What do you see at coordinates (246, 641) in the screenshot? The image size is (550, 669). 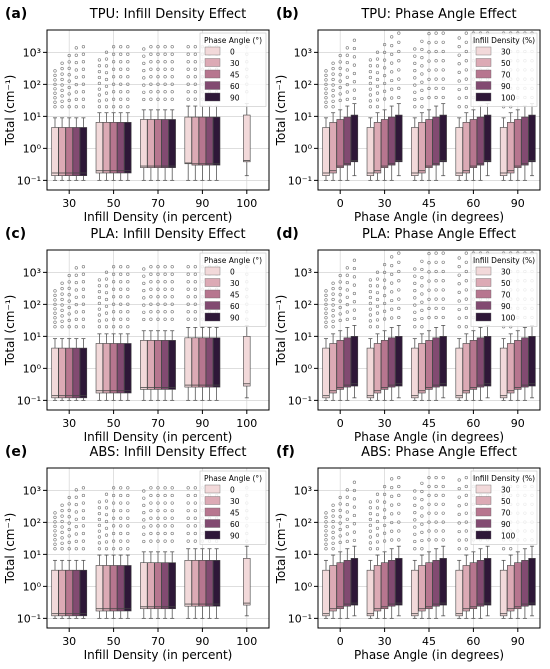 I see `x-tick-label: 100` at bounding box center [246, 641].